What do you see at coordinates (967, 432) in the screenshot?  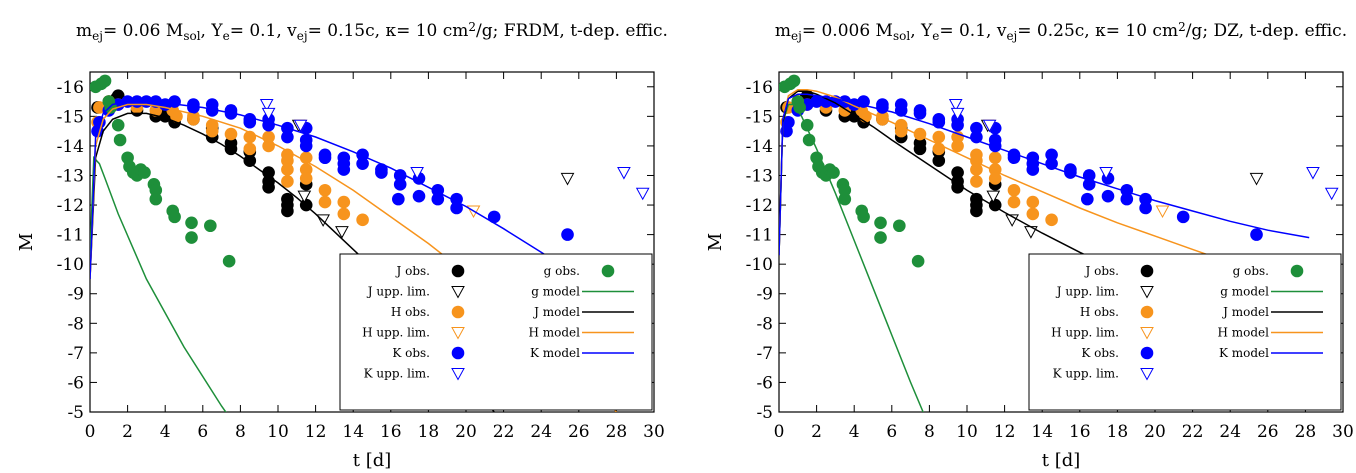 I see `x-tick-label: 10` at bounding box center [967, 432].